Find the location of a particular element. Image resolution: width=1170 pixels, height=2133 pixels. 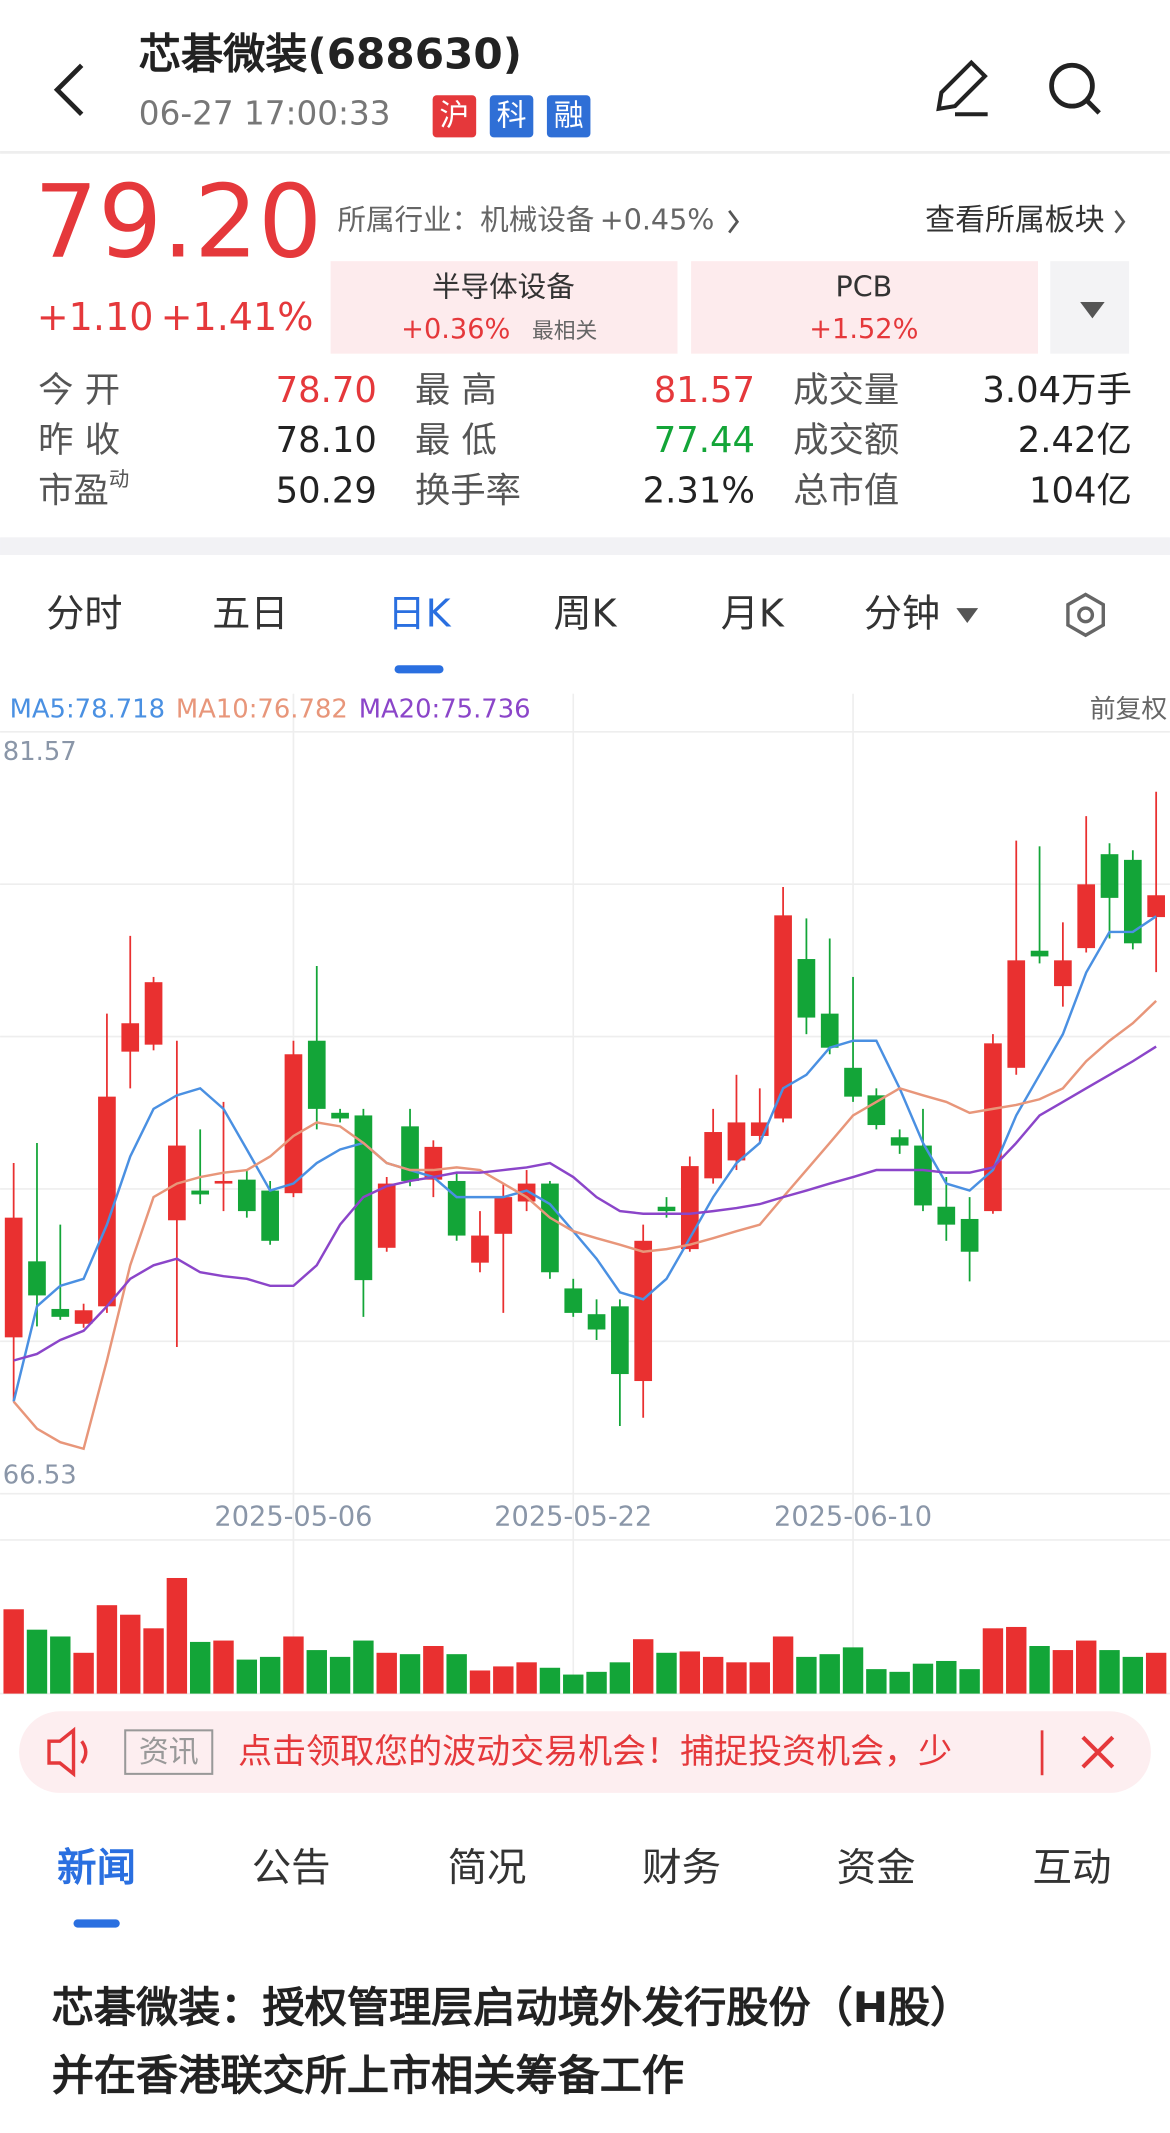

back-button is located at coordinates (68, 89).